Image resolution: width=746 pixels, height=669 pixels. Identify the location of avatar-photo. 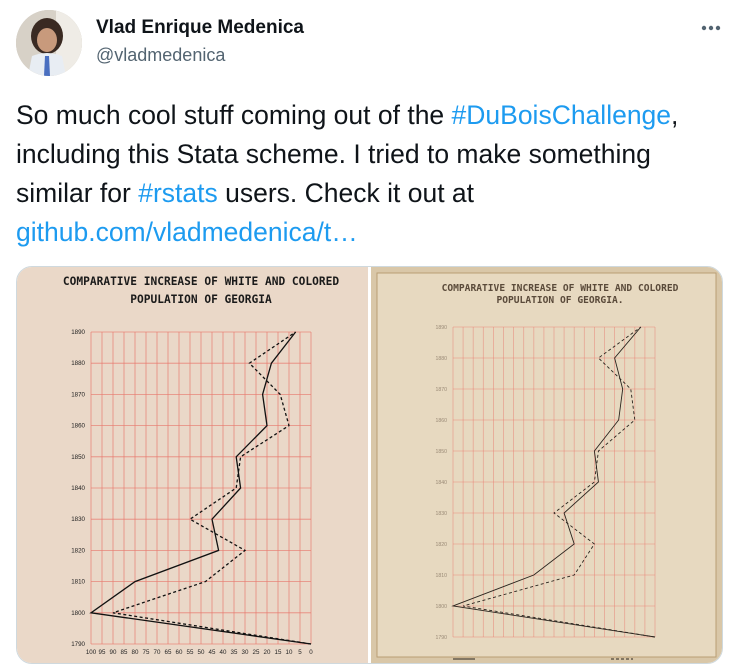
(49, 43).